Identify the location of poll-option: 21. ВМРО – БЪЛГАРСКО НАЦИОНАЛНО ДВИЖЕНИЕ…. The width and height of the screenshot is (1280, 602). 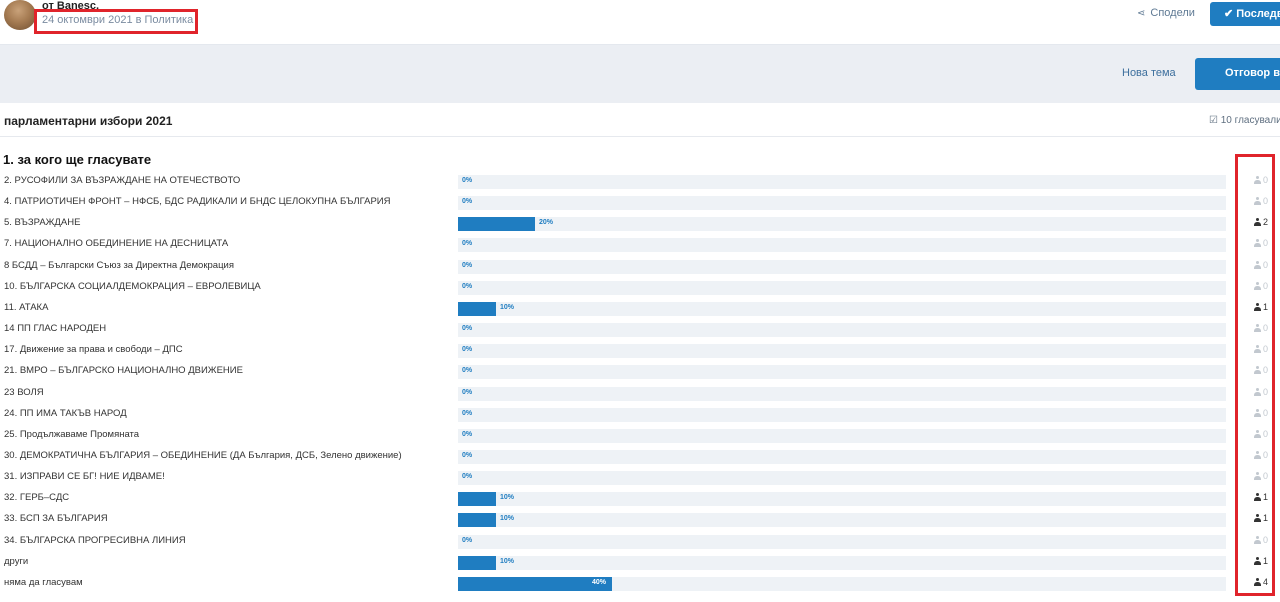
(640, 372).